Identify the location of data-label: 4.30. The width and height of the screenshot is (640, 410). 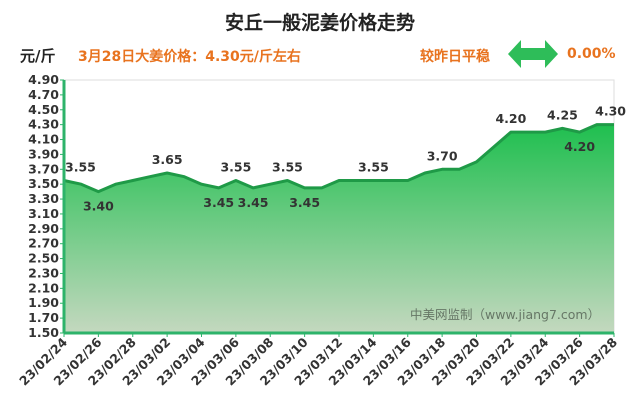
(610, 111).